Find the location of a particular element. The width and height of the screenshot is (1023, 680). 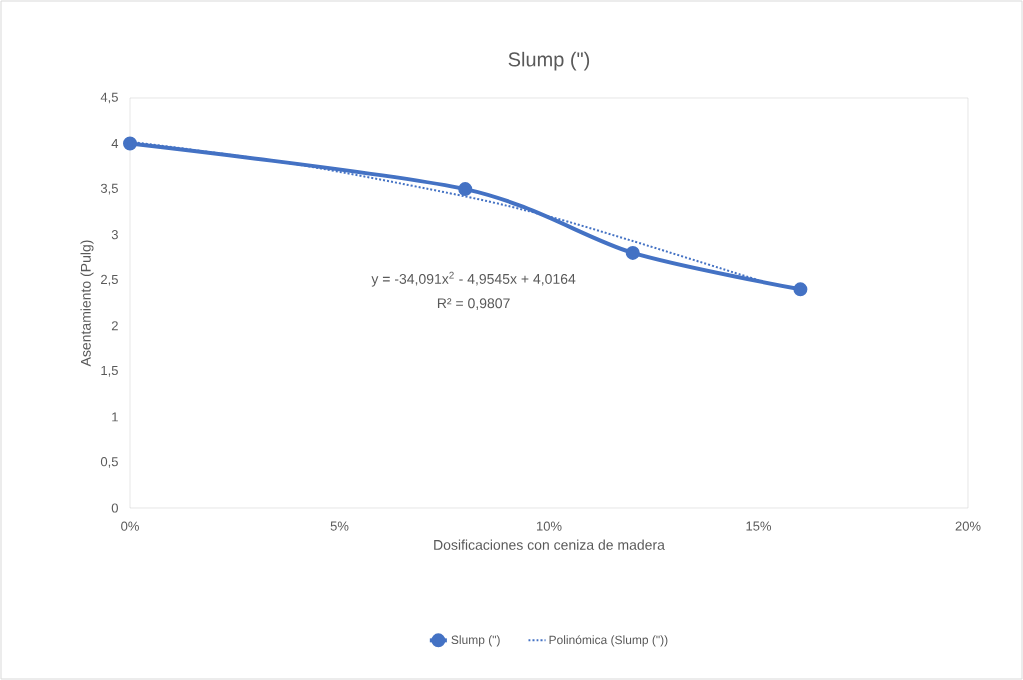

x-tick-label: 5% is located at coordinates (339, 526).